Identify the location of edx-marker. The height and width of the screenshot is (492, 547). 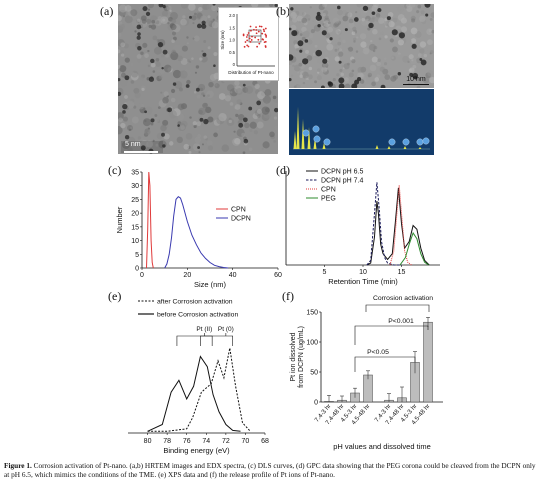
(406, 142).